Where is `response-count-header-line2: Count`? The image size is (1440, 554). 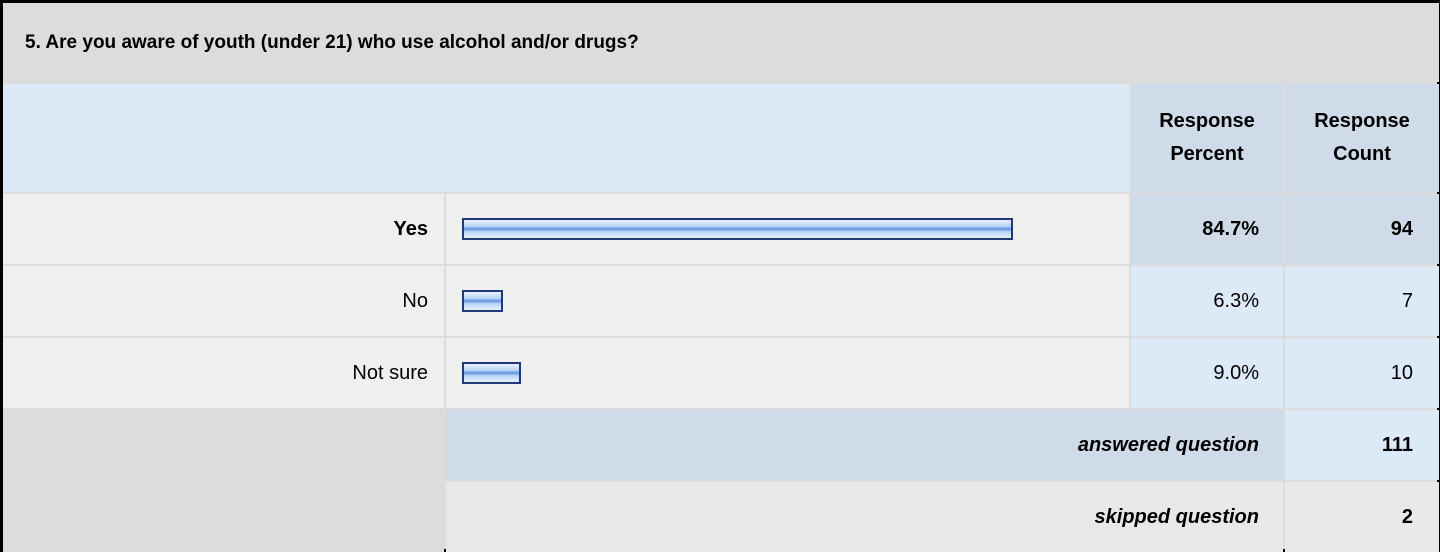
response-count-header-line2: Count is located at coordinates (1362, 154).